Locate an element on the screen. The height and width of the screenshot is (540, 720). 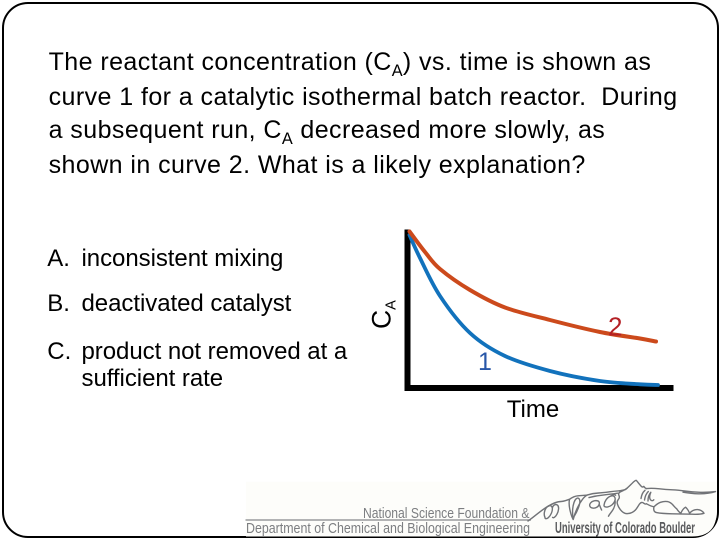
svg-text: University of Colorado Boulder is located at coordinates (625, 528).